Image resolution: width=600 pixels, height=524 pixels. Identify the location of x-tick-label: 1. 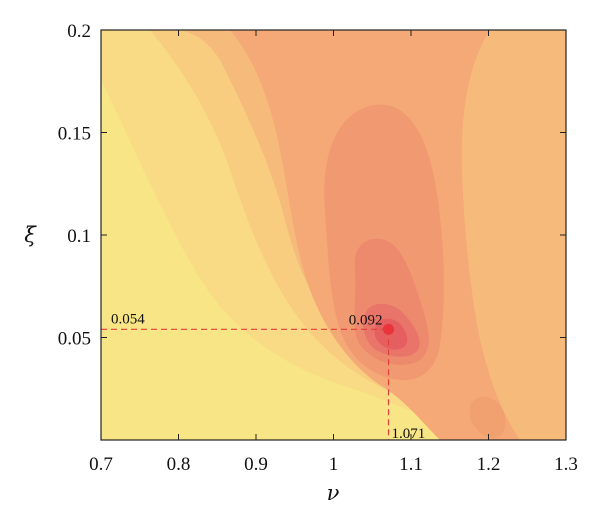
(334, 464).